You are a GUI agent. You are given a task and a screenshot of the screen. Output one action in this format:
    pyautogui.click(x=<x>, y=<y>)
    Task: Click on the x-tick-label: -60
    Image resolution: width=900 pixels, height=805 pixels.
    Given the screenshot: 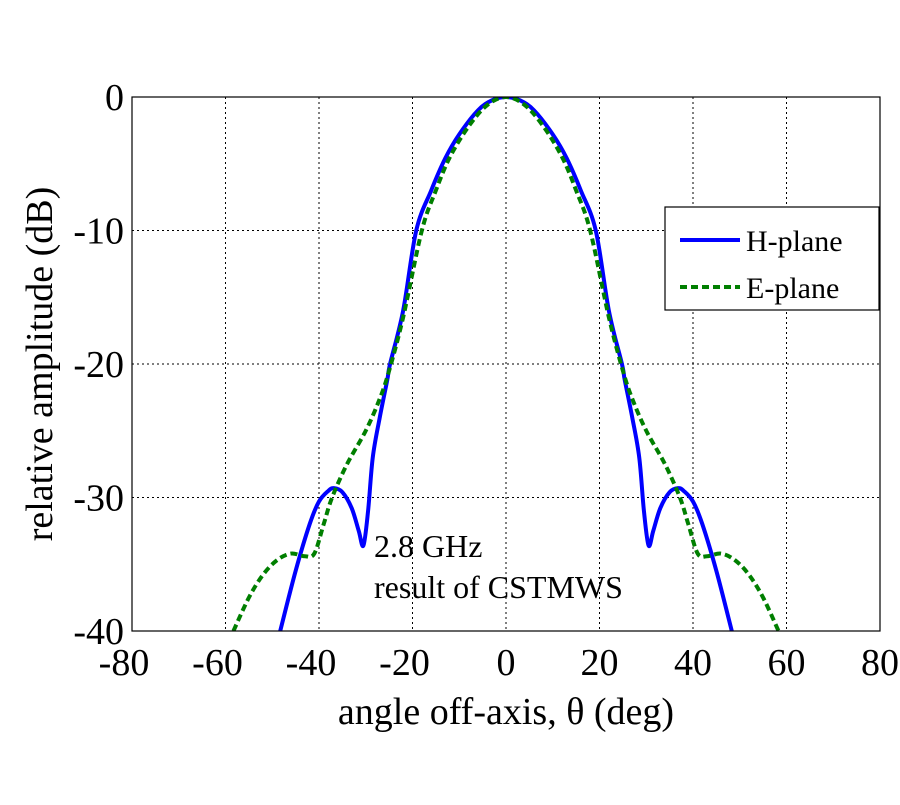 What is the action you would take?
    pyautogui.click(x=217, y=663)
    